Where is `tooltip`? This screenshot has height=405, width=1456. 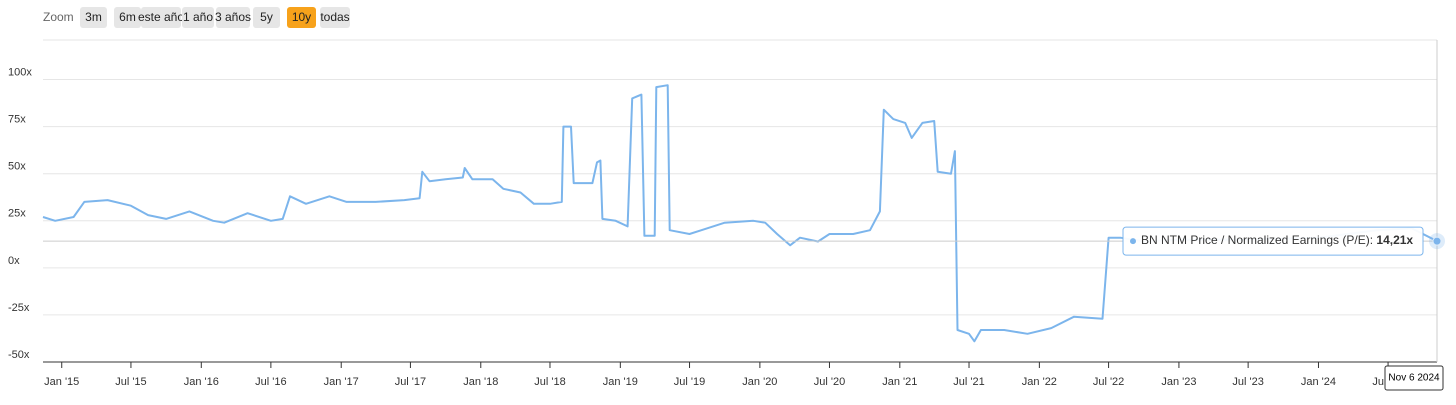
tooltip is located at coordinates (1273, 241).